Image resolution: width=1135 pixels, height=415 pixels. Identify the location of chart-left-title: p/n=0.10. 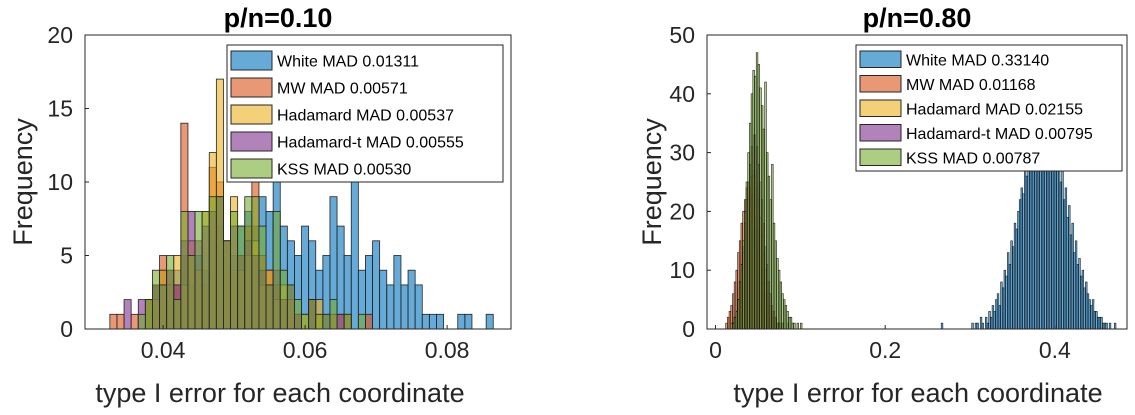
(278, 18).